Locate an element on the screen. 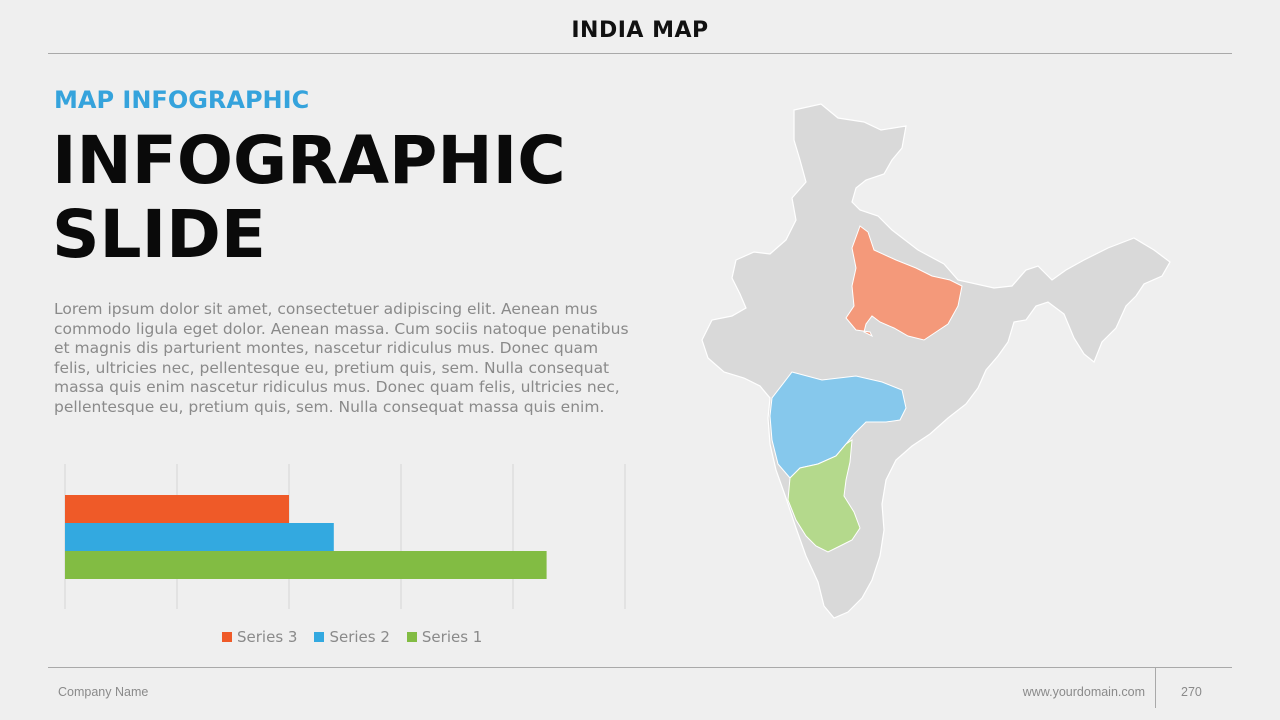  legend-item: Series 3 is located at coordinates (259, 637).